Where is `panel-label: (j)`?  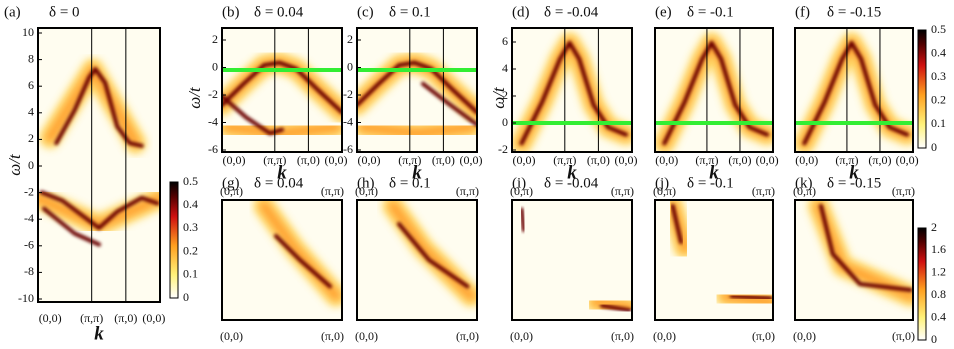
panel-label: (j) is located at coordinates (662, 183).